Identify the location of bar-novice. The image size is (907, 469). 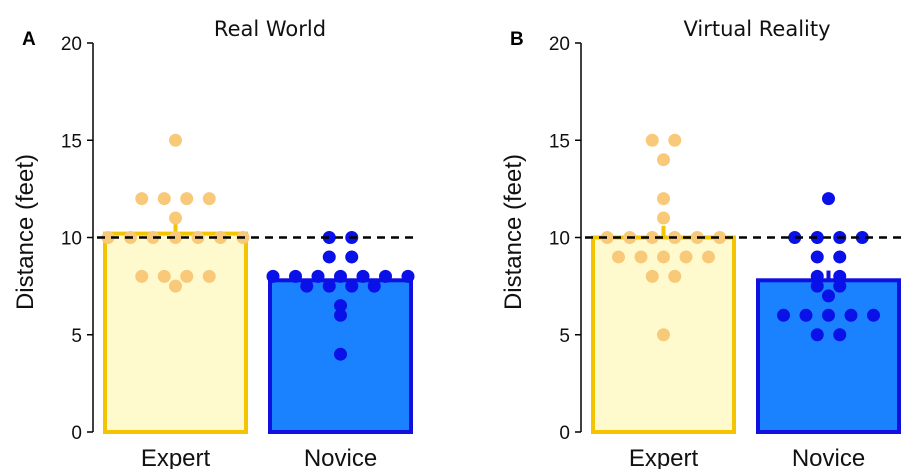
(828, 356).